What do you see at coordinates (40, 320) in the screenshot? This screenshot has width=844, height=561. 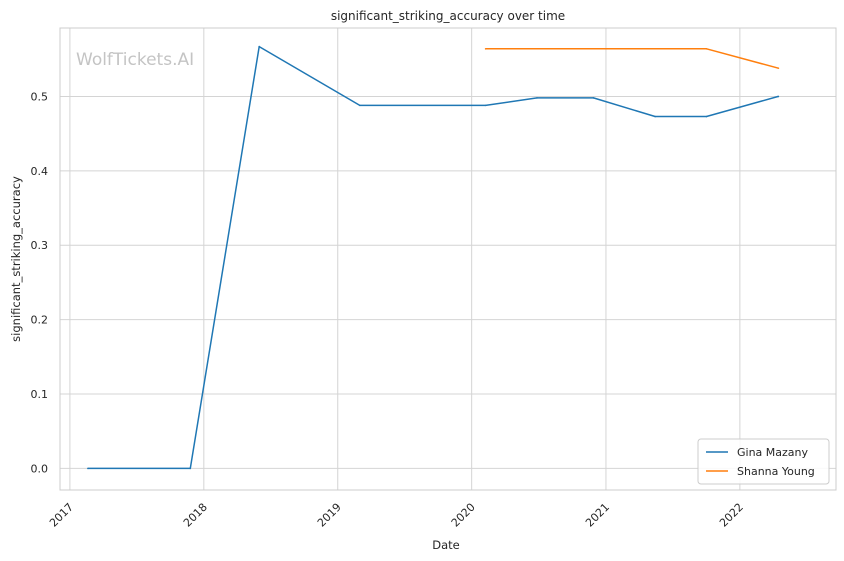 I see `y-tick-label: 0.2` at bounding box center [40, 320].